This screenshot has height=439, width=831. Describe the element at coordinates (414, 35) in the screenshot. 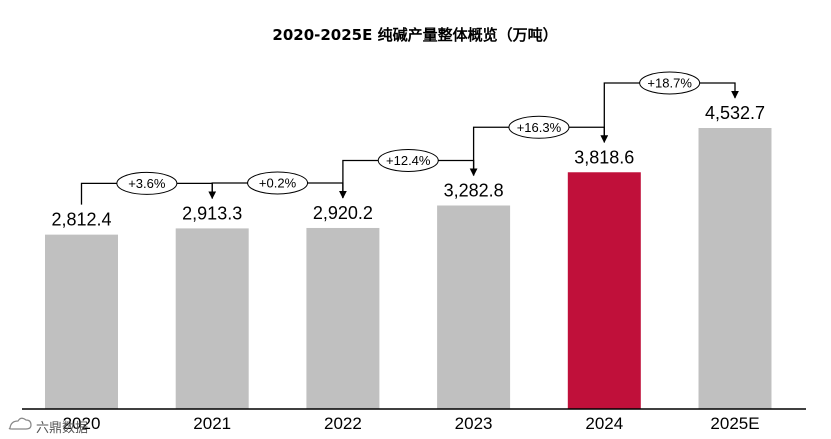

I see `chart-title: 2020-2025E 纯碱产量整体概览（万吨）` at that location.